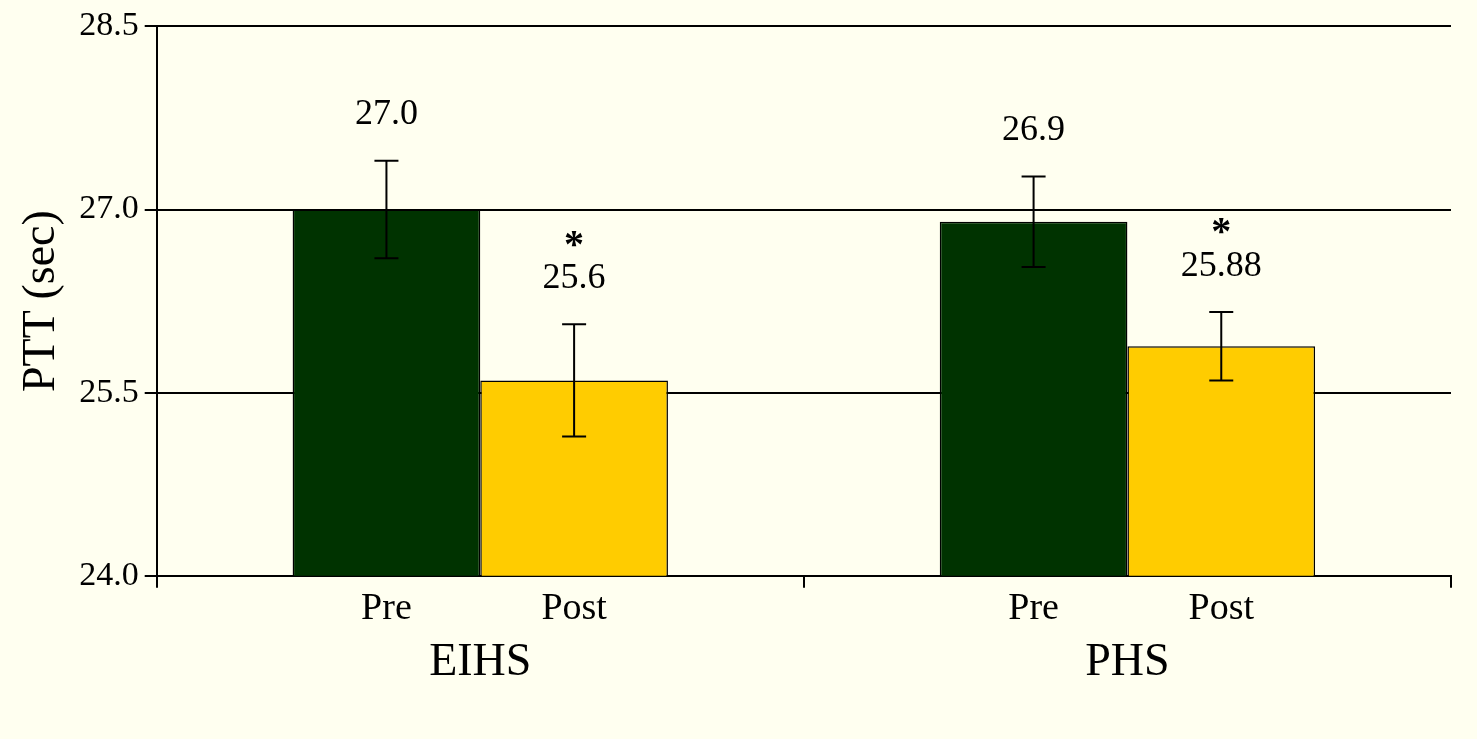 This screenshot has width=1477, height=739. I want to click on data-label: 27.0, so click(386, 112).